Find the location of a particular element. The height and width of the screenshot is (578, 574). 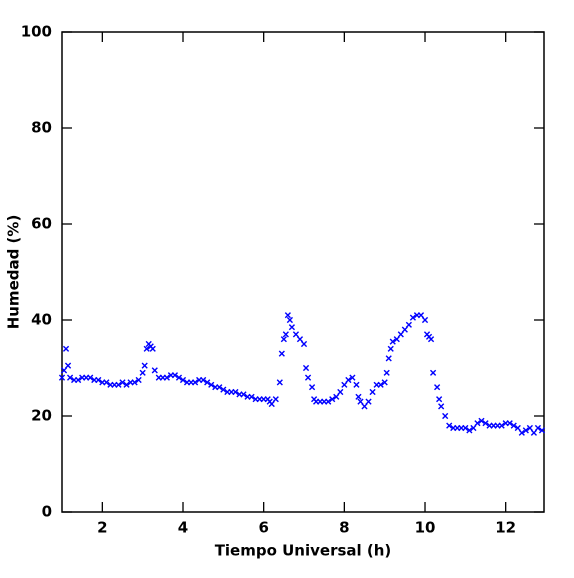

x-tick-label: 12 is located at coordinates (505, 528).